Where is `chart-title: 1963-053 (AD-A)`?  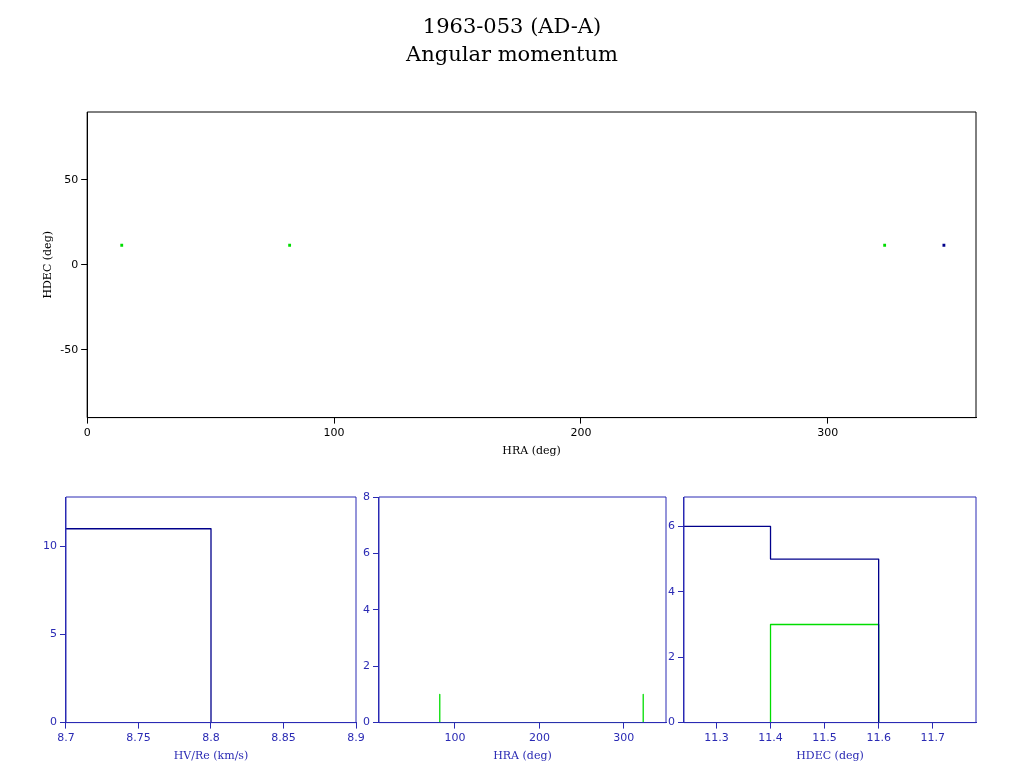 chart-title: 1963-053 (AD-A) is located at coordinates (512, 26).